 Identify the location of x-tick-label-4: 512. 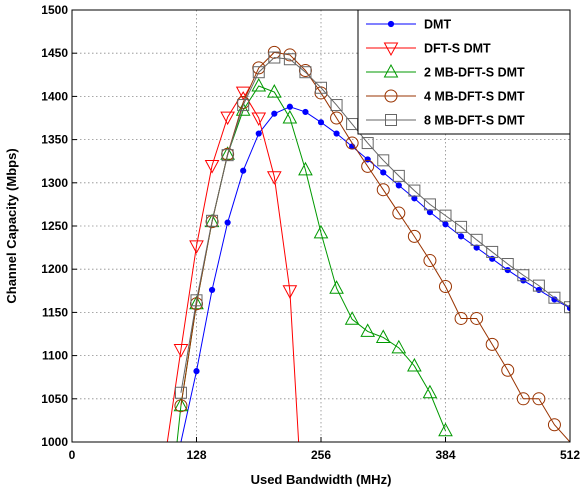
(570, 455).